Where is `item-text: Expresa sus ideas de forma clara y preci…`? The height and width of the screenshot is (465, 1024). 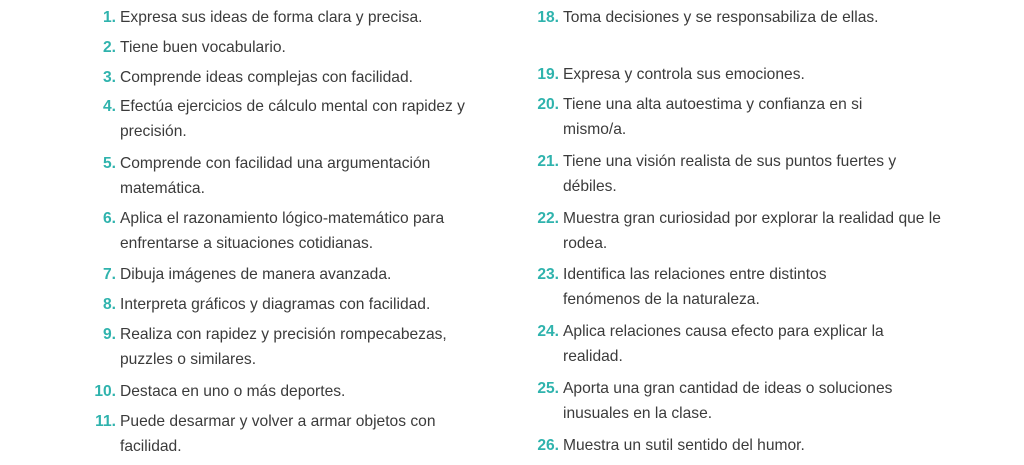
item-text: Expresa sus ideas de forma clara y preci… is located at coordinates (271, 17).